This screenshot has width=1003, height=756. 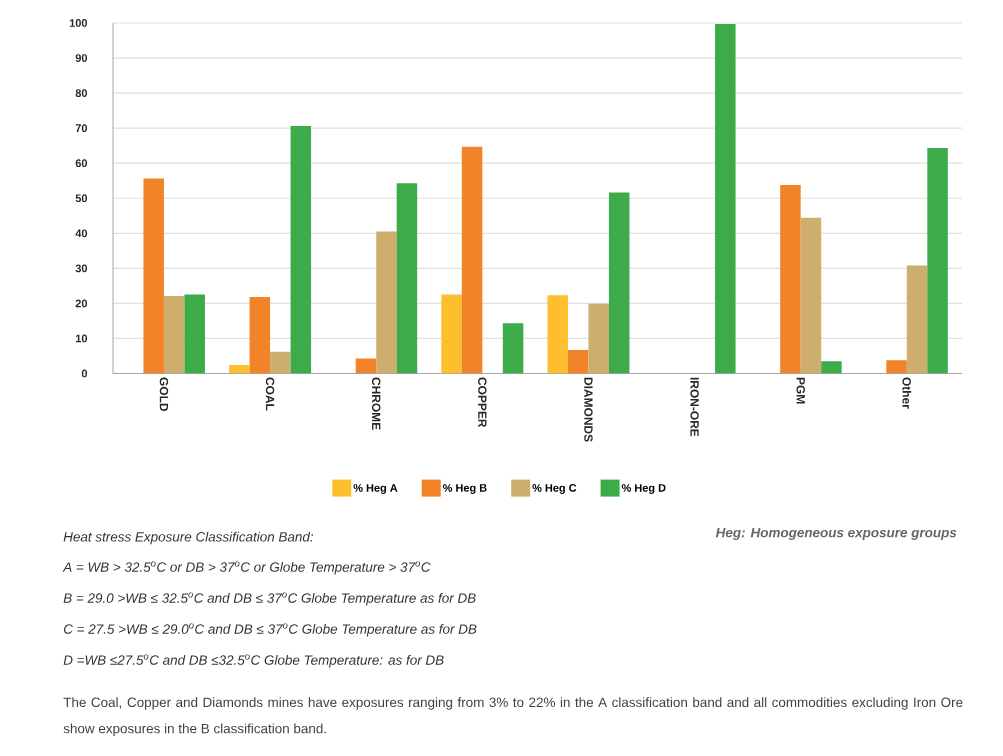 I want to click on x-tick-label: GOLD, so click(x=164, y=394).